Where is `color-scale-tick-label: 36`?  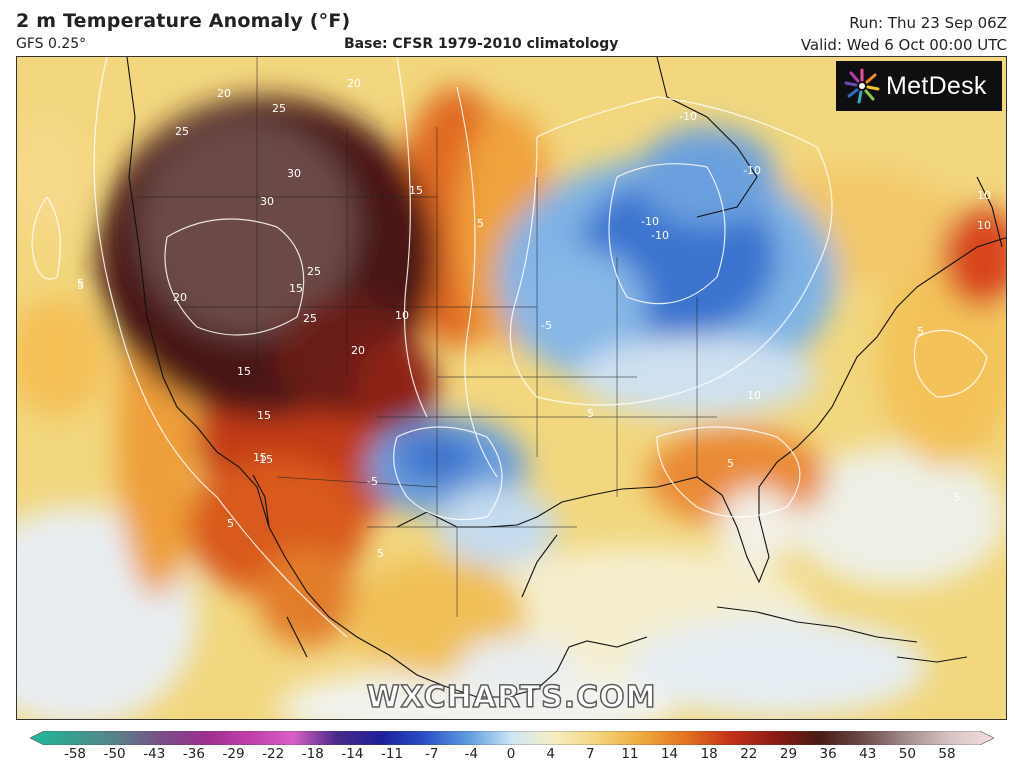 color-scale-tick-label: 36 is located at coordinates (828, 754).